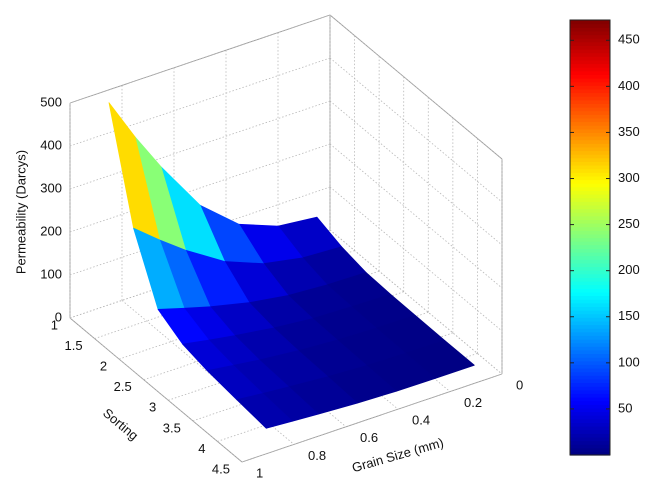 Image resolution: width=650 pixels, height=496 pixels. I want to click on y-tick-label: 2.5, so click(123, 386).